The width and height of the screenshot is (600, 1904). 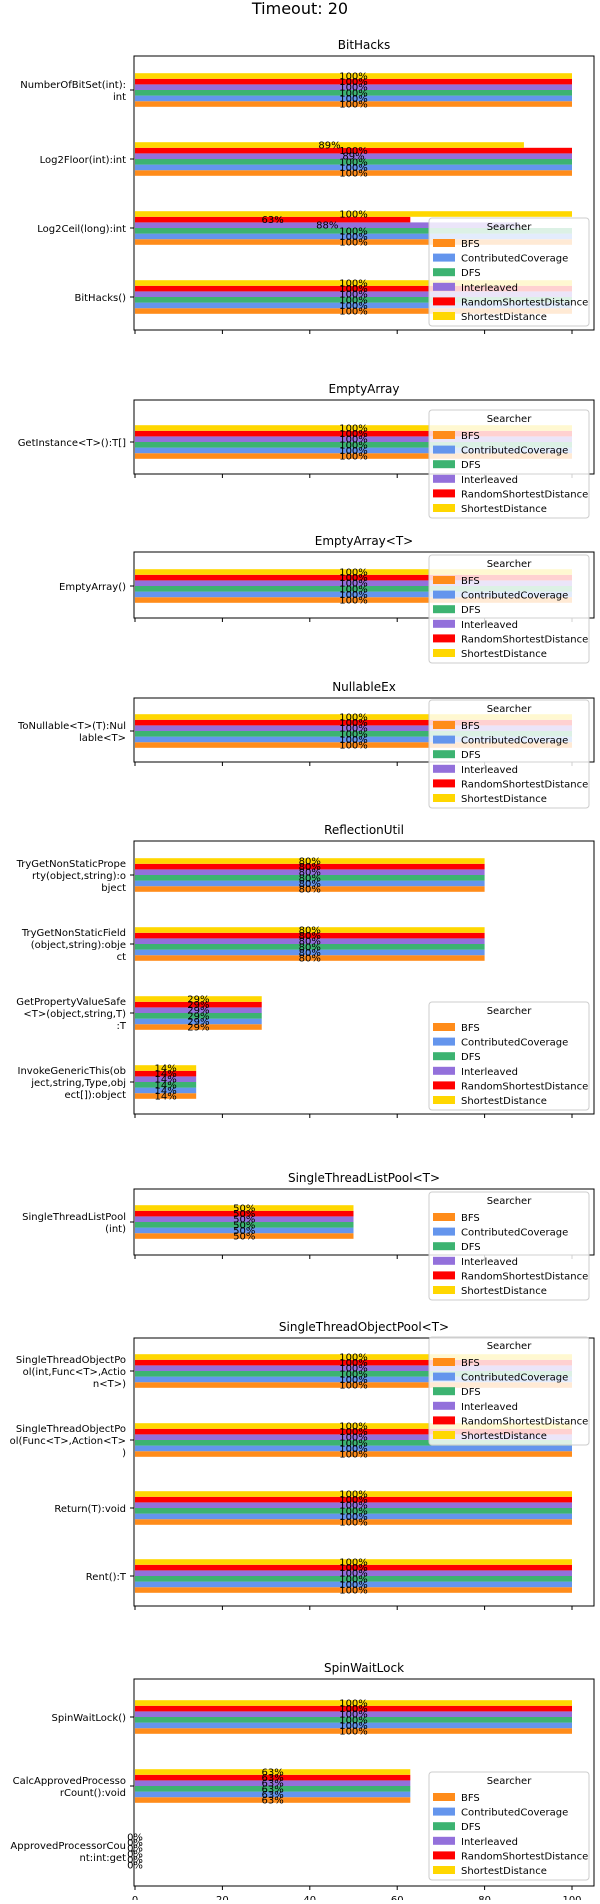 I want to click on category-label: ct, so click(x=121, y=957).